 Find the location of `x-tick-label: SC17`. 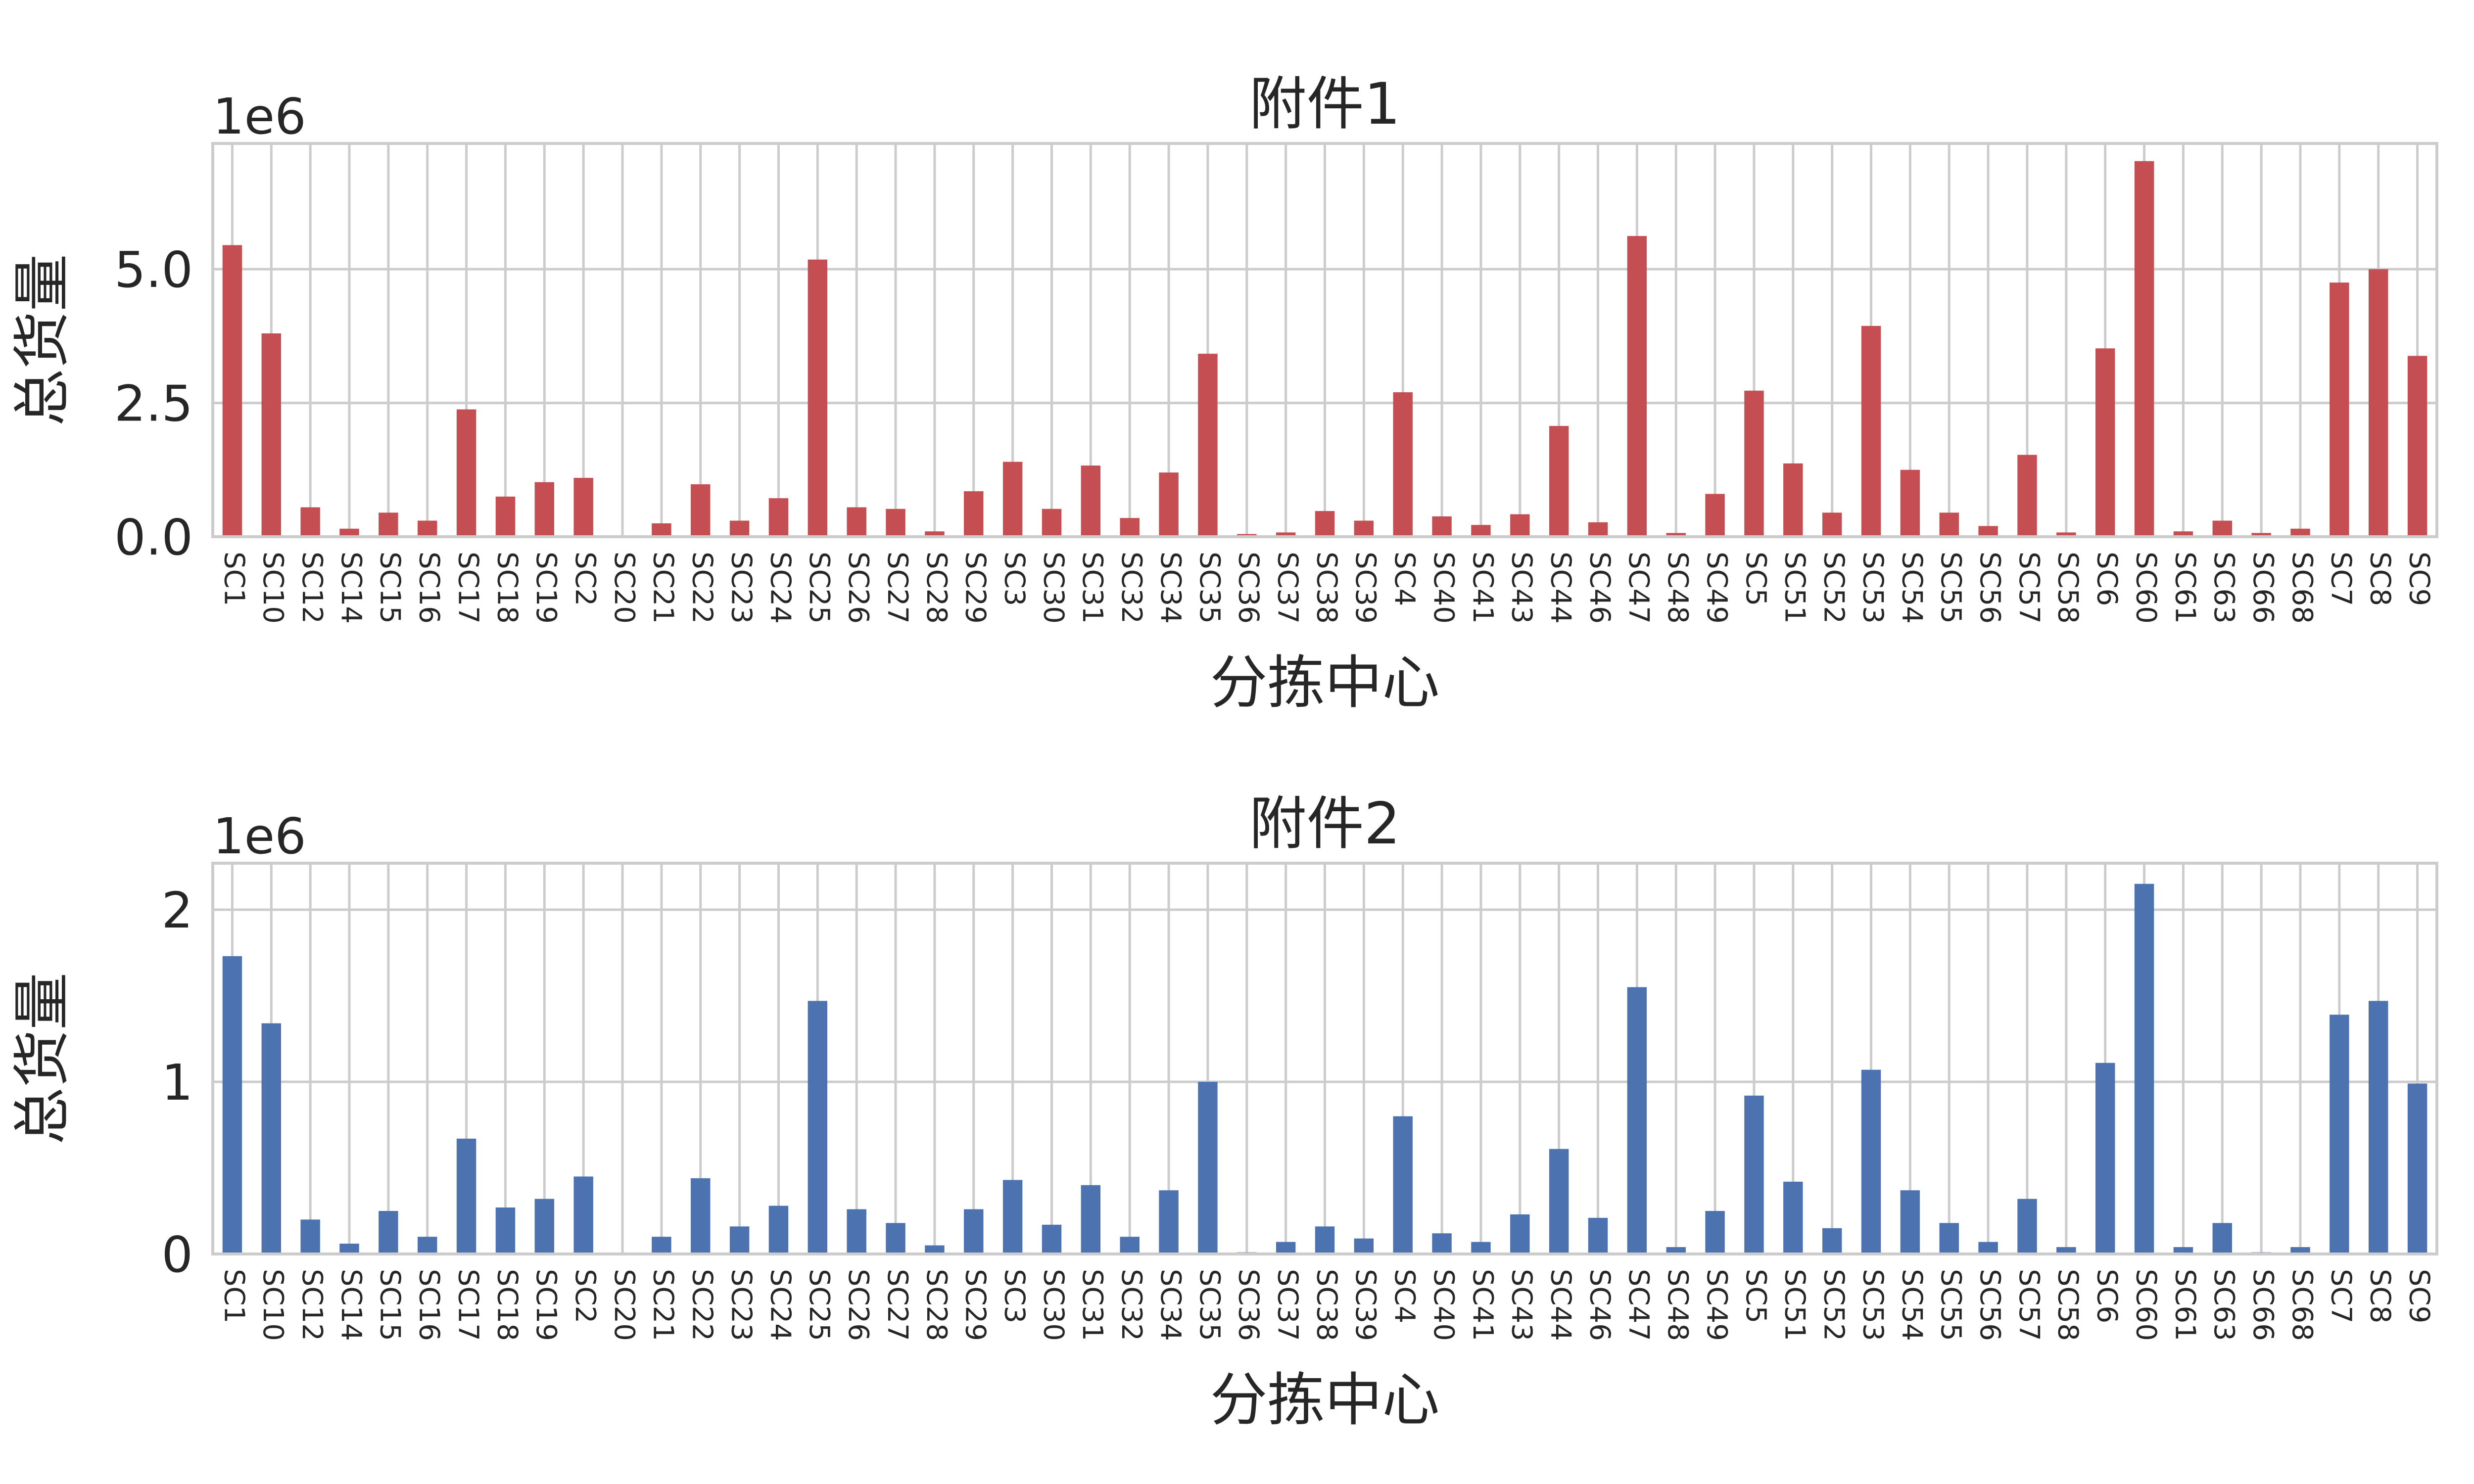

x-tick-label: SC17 is located at coordinates (468, 1305).